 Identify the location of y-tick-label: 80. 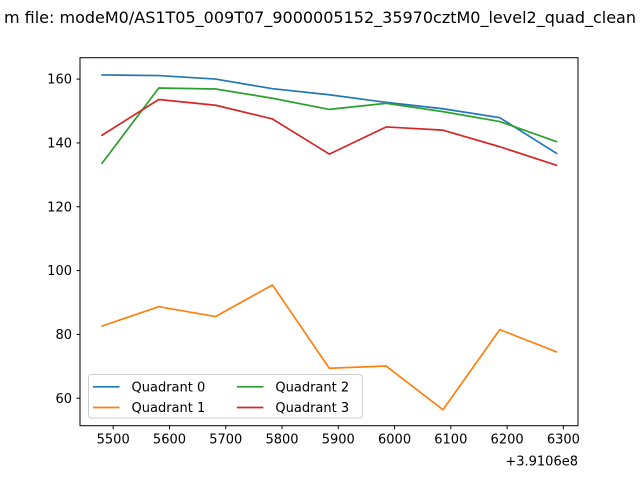
(63, 335).